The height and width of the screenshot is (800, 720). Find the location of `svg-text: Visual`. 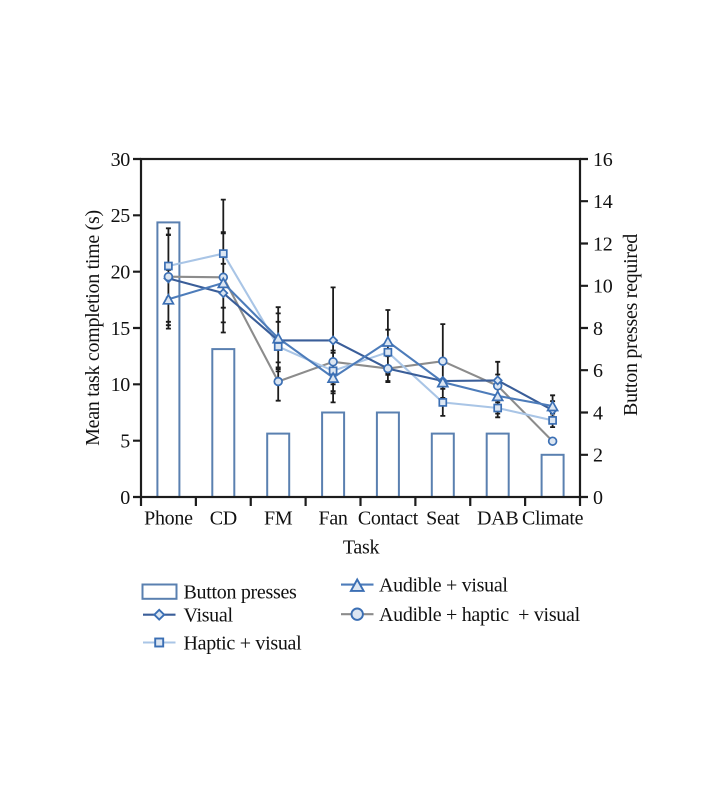

svg-text: Visual is located at coordinates (209, 616).